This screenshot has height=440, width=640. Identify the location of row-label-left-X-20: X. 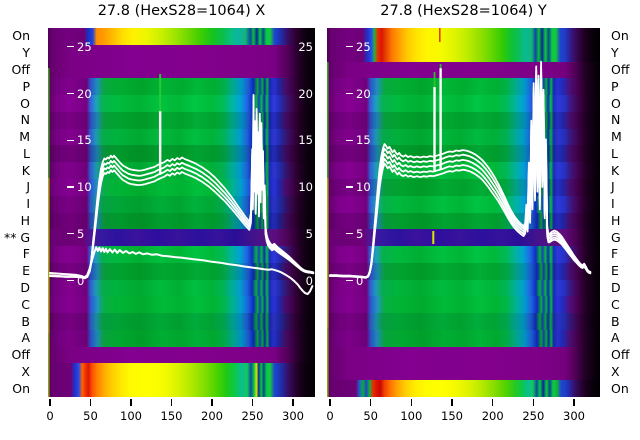
(25, 371).